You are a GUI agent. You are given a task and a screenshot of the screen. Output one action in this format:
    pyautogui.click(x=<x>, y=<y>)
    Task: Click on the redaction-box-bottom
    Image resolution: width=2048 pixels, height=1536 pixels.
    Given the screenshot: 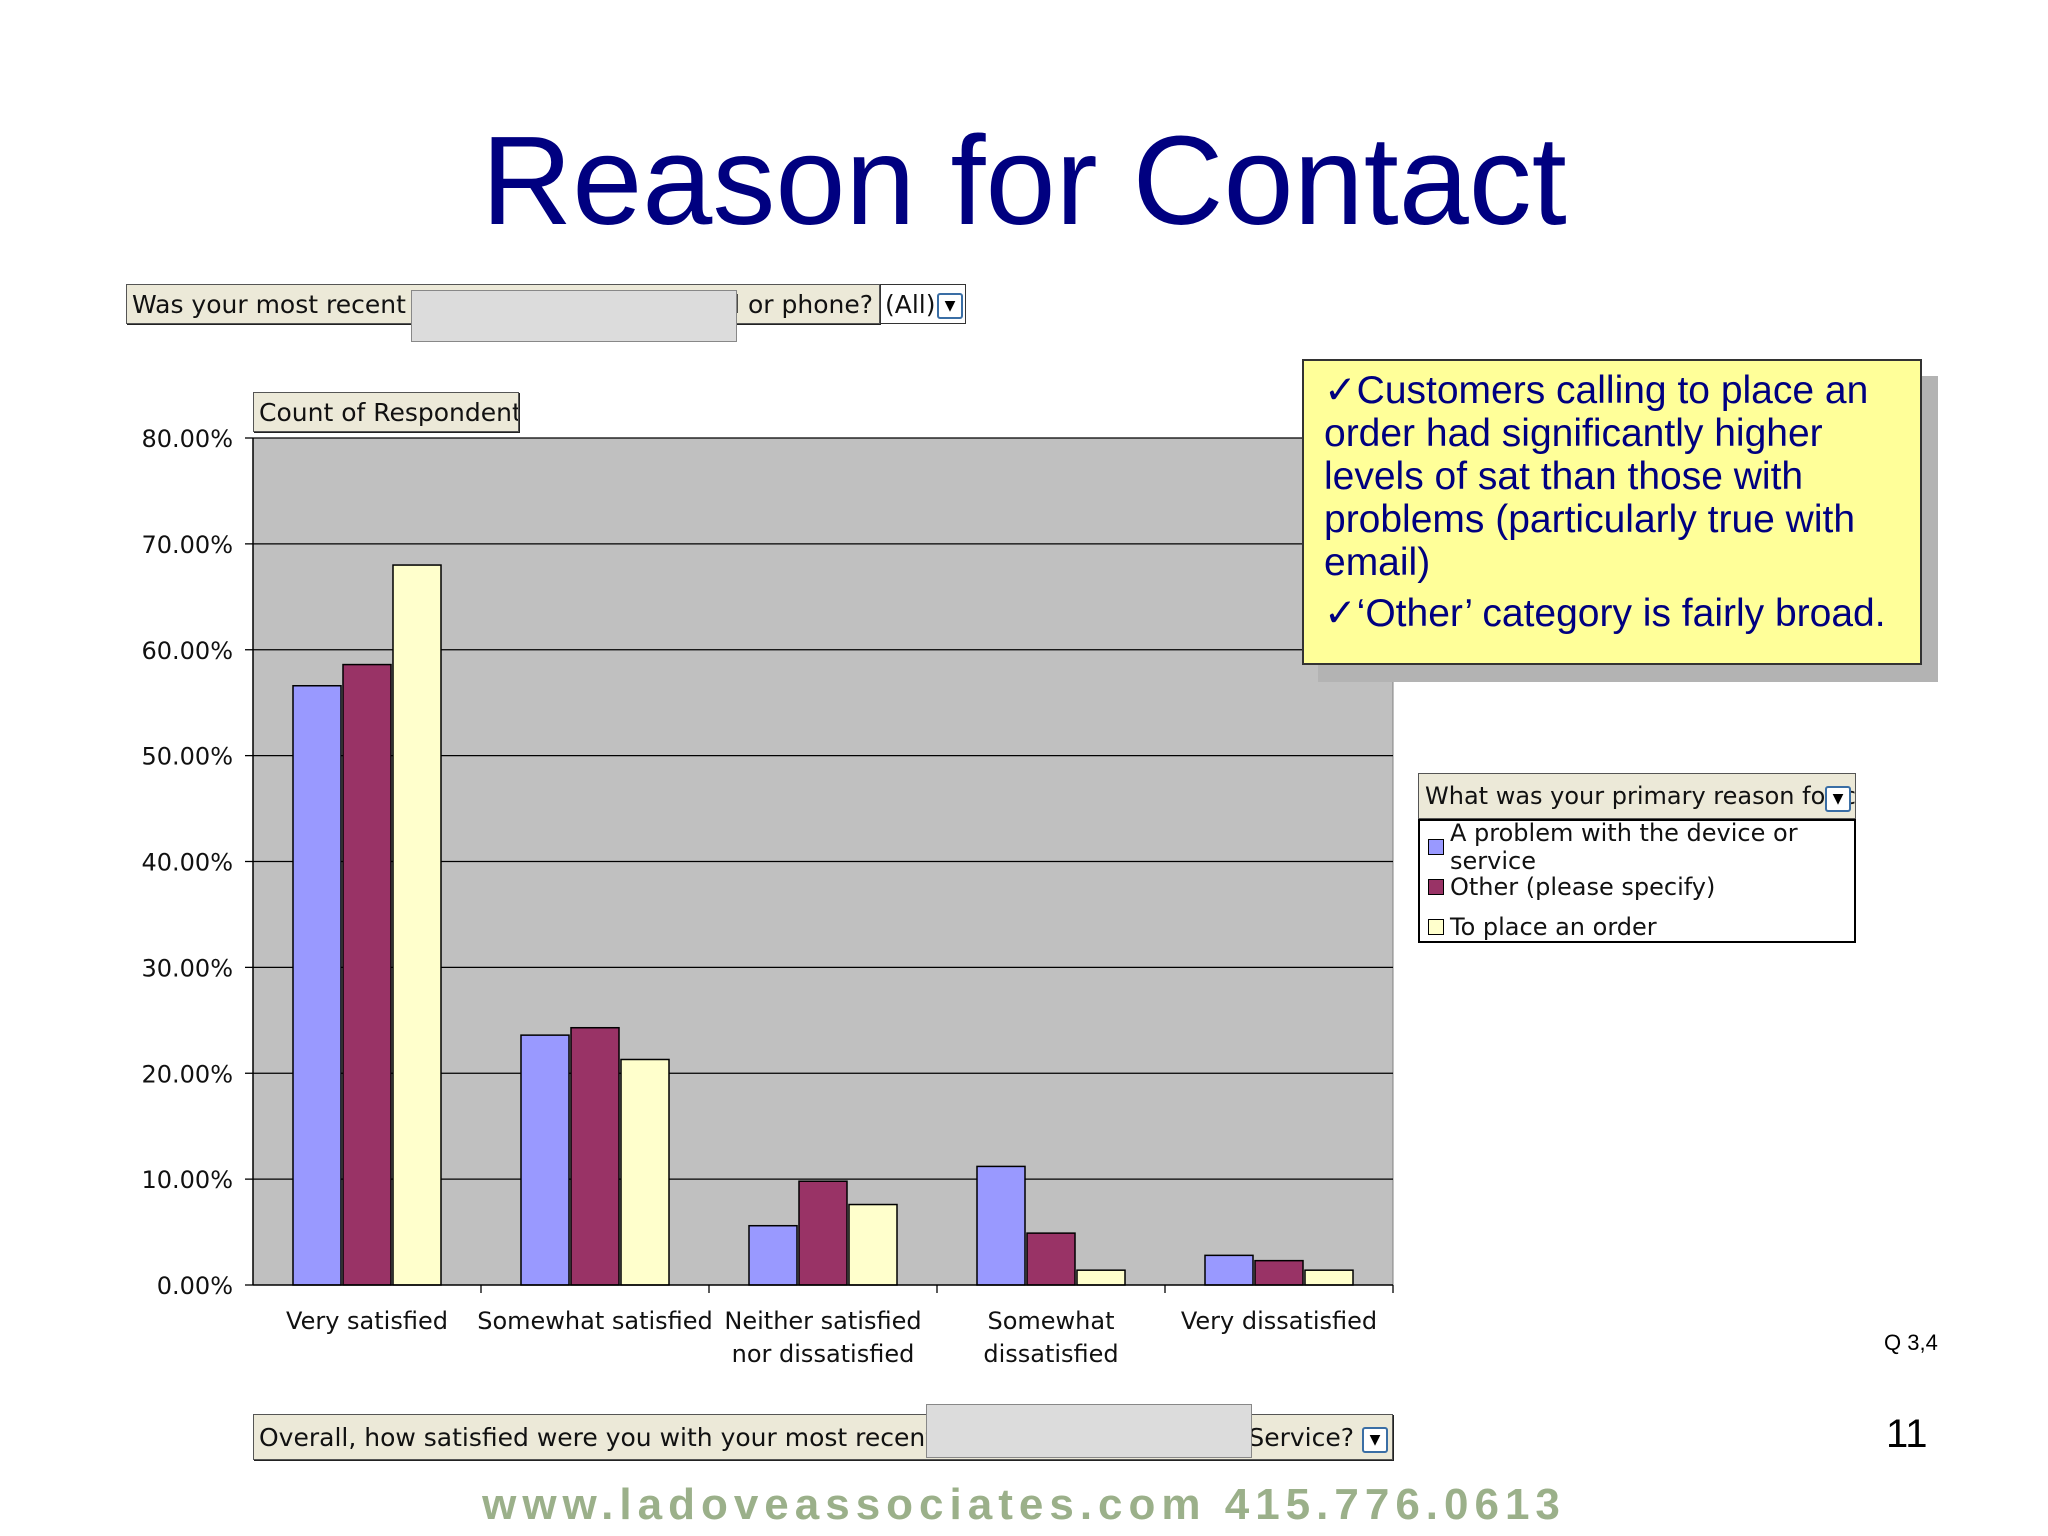 What is the action you would take?
    pyautogui.click(x=1089, y=1431)
    